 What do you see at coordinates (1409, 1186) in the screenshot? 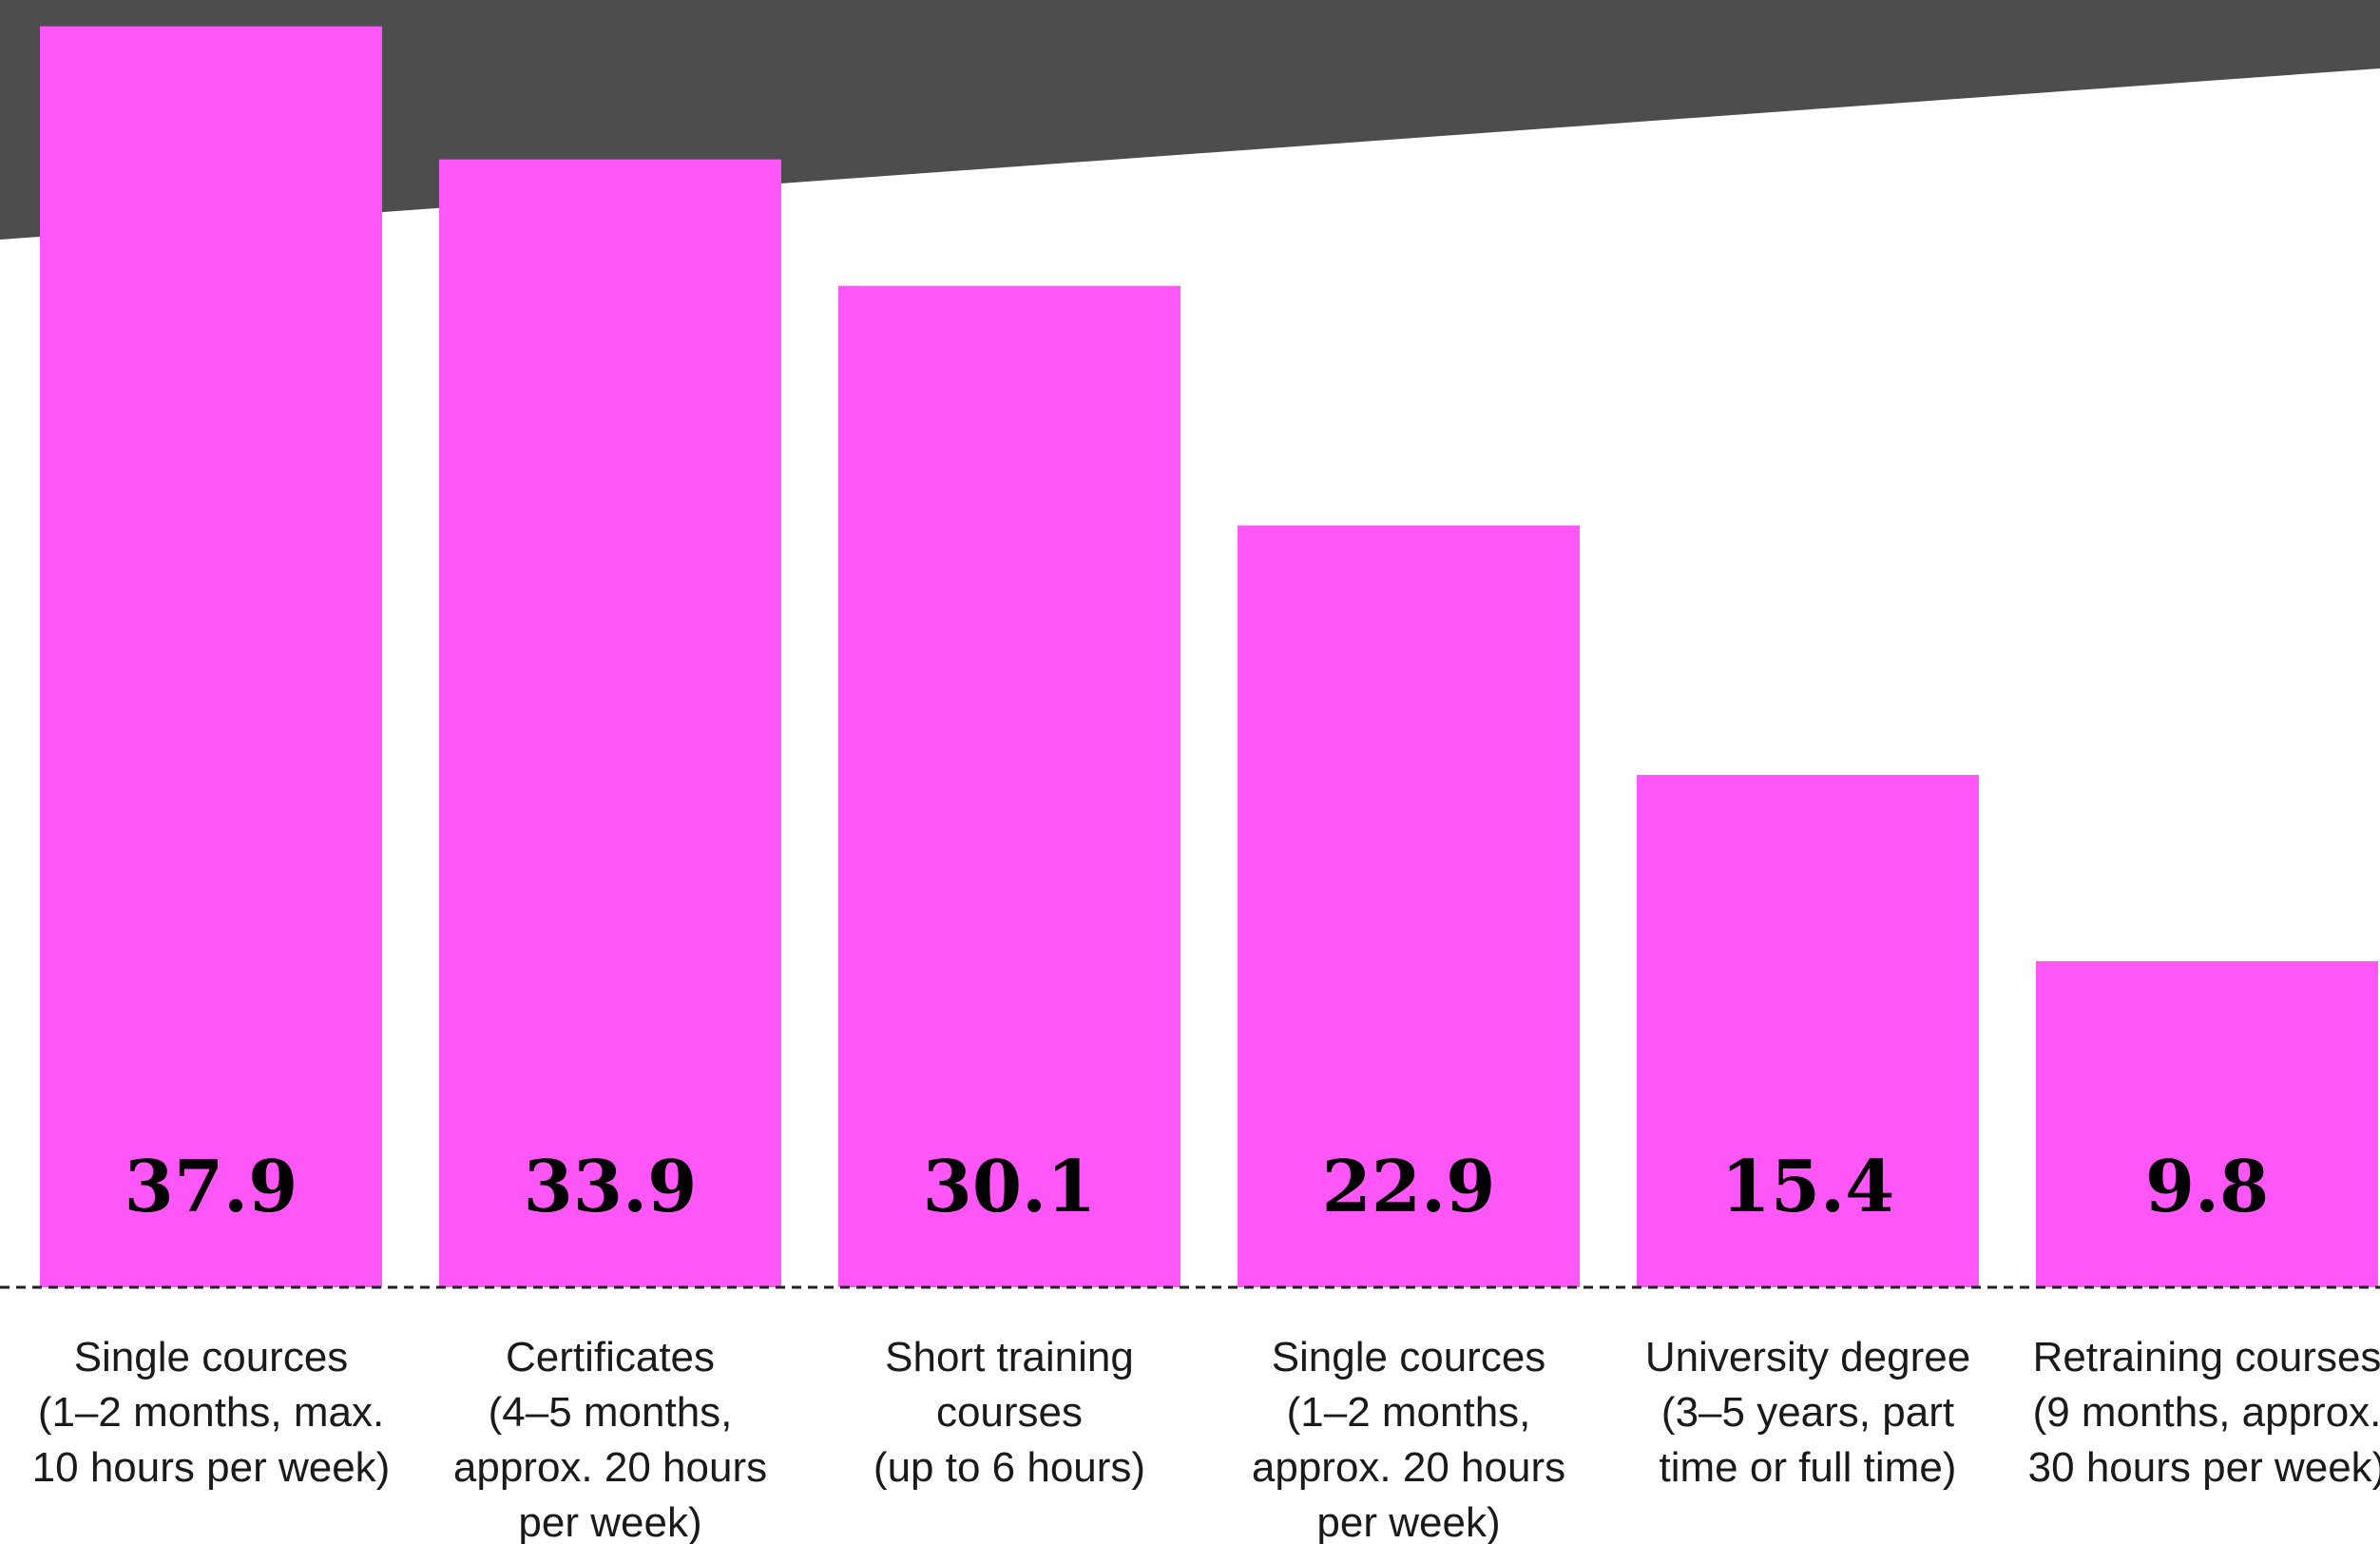
I see `bar-value-label: 22.9` at bounding box center [1409, 1186].